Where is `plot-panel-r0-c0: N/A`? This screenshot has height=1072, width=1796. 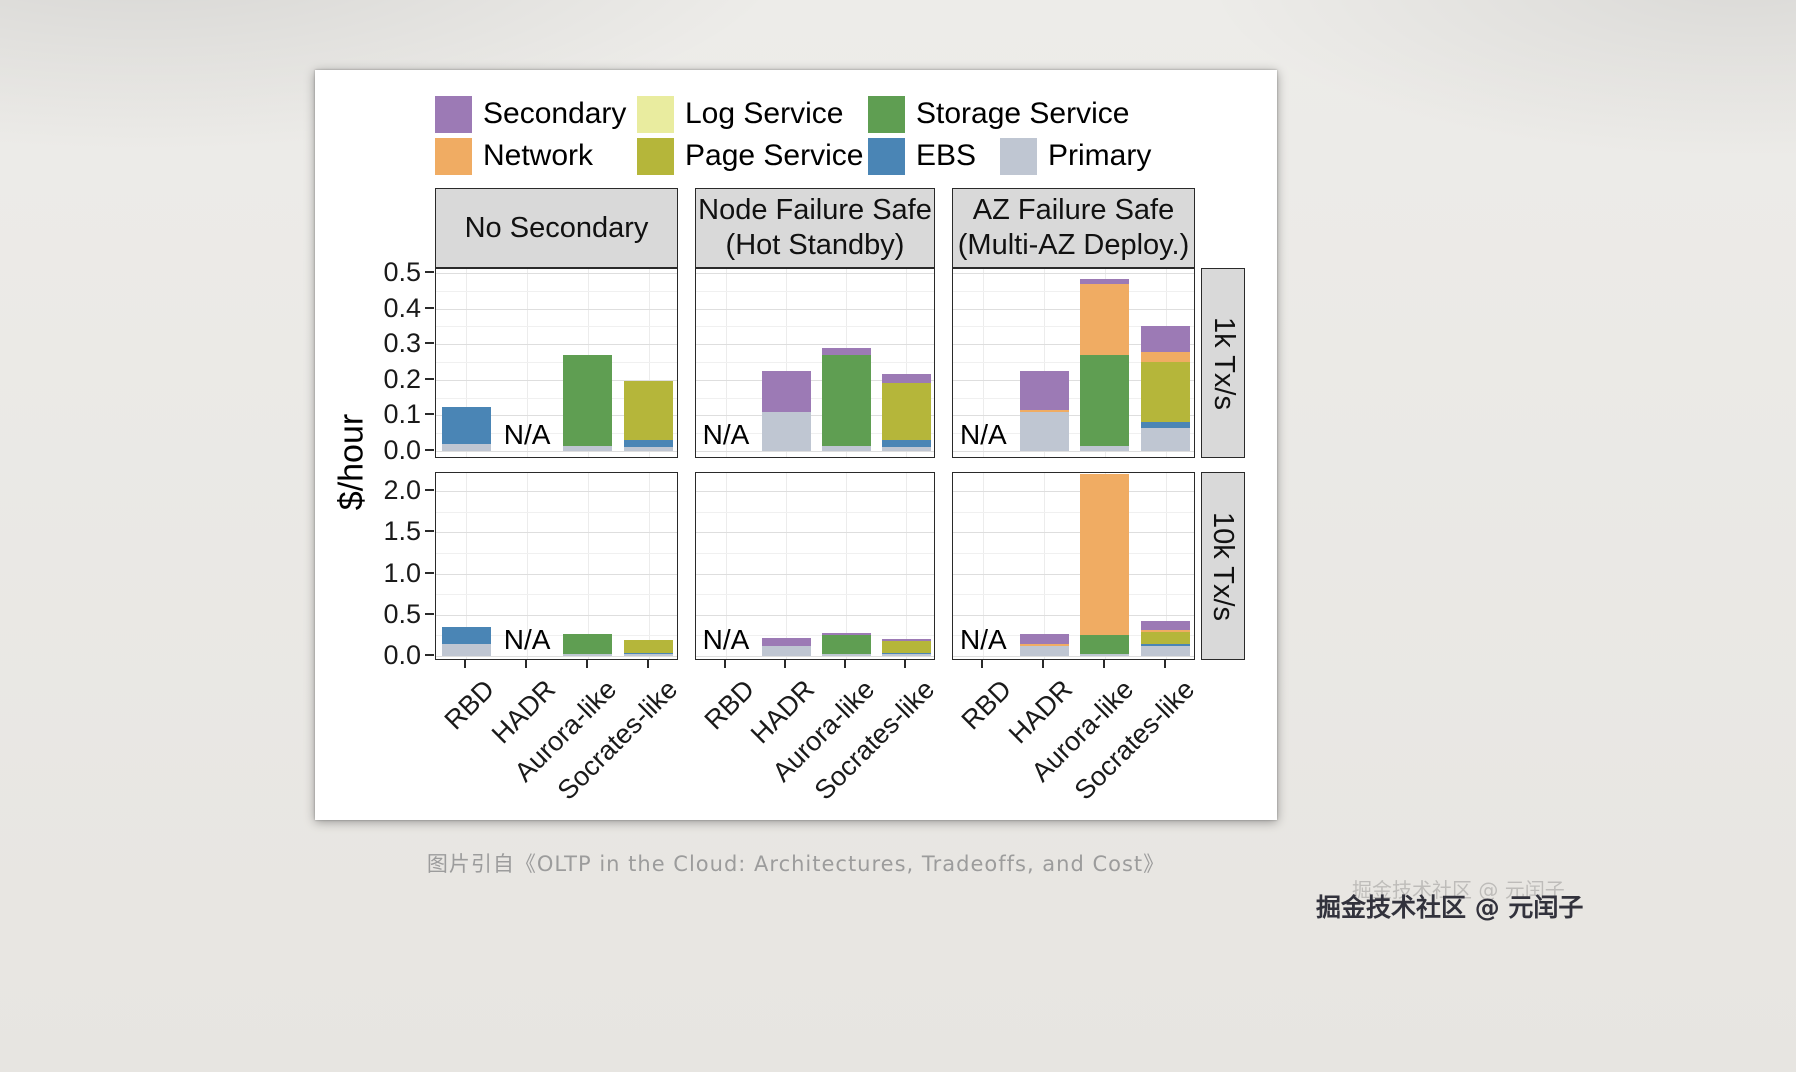
plot-panel-r0-c0: N/A is located at coordinates (556, 363).